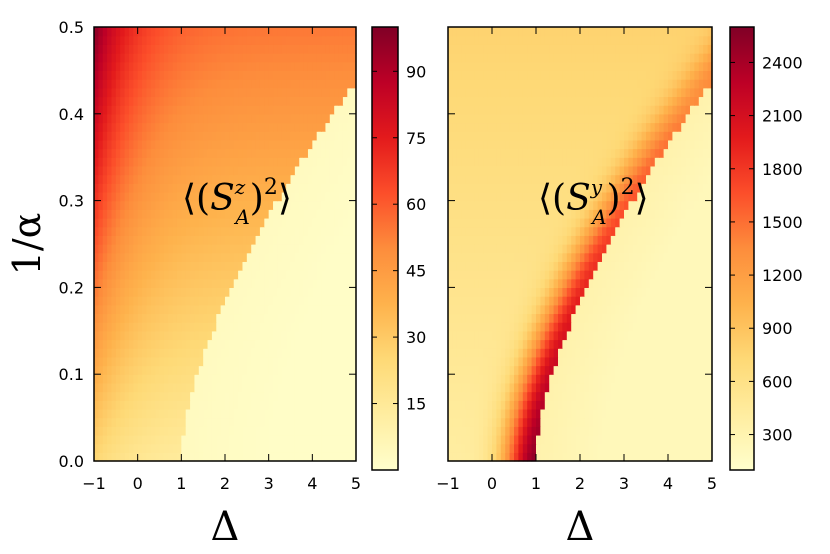 The image size is (830, 554). What do you see at coordinates (237, 202) in the screenshot?
I see `annotation-sz: ⟨(Sz A)2⟩` at bounding box center [237, 202].